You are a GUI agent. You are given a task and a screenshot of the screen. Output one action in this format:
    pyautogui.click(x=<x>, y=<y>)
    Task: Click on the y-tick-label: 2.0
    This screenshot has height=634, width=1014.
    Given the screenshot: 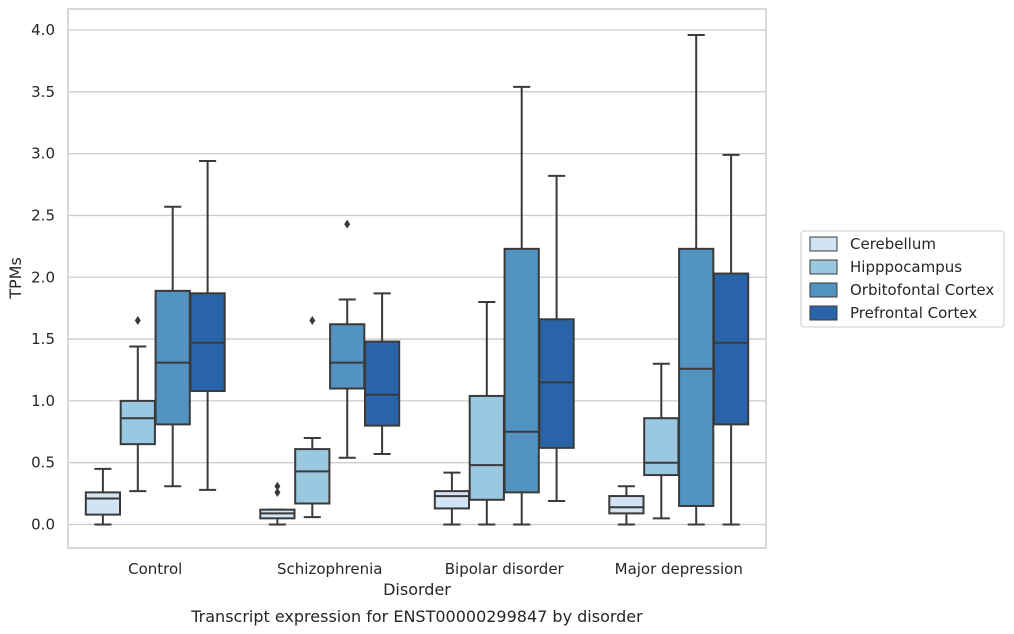 What is the action you would take?
    pyautogui.click(x=43, y=277)
    